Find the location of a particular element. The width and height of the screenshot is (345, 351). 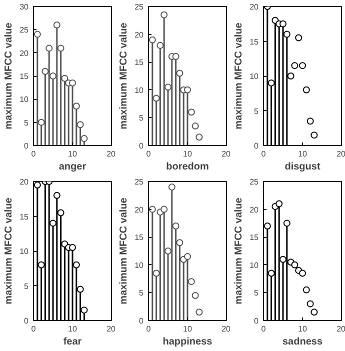

x-axis-title: sadness is located at coordinates (302, 342).